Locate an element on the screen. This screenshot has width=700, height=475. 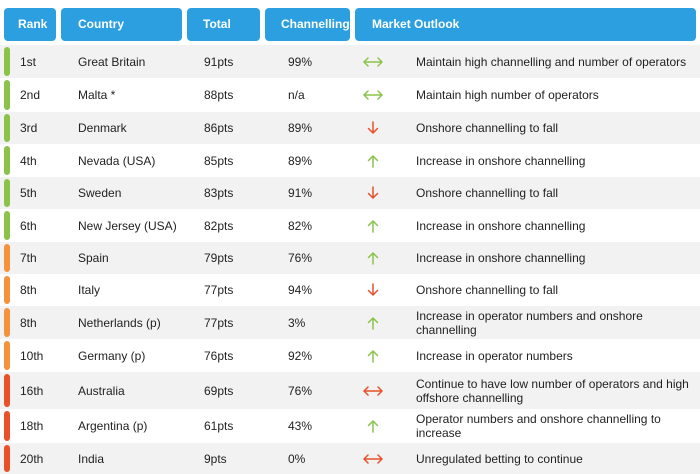
rank-cell: 2nd is located at coordinates (30, 95).